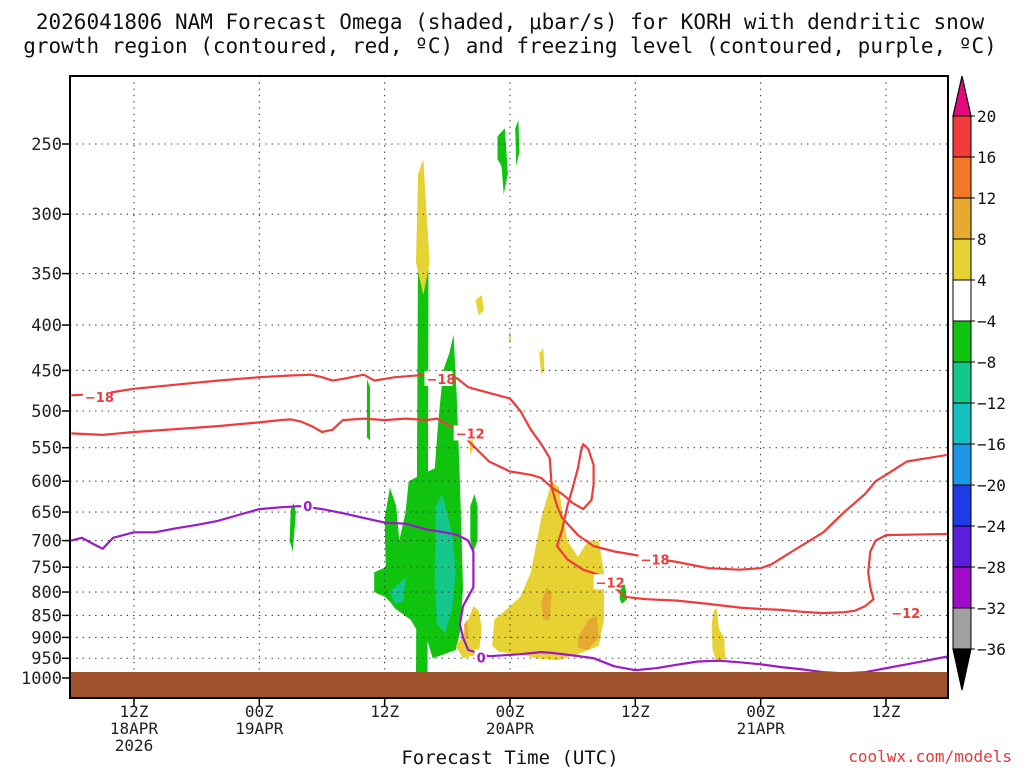  I want to click on colorbar-tick-label: −8, so click(986, 362).